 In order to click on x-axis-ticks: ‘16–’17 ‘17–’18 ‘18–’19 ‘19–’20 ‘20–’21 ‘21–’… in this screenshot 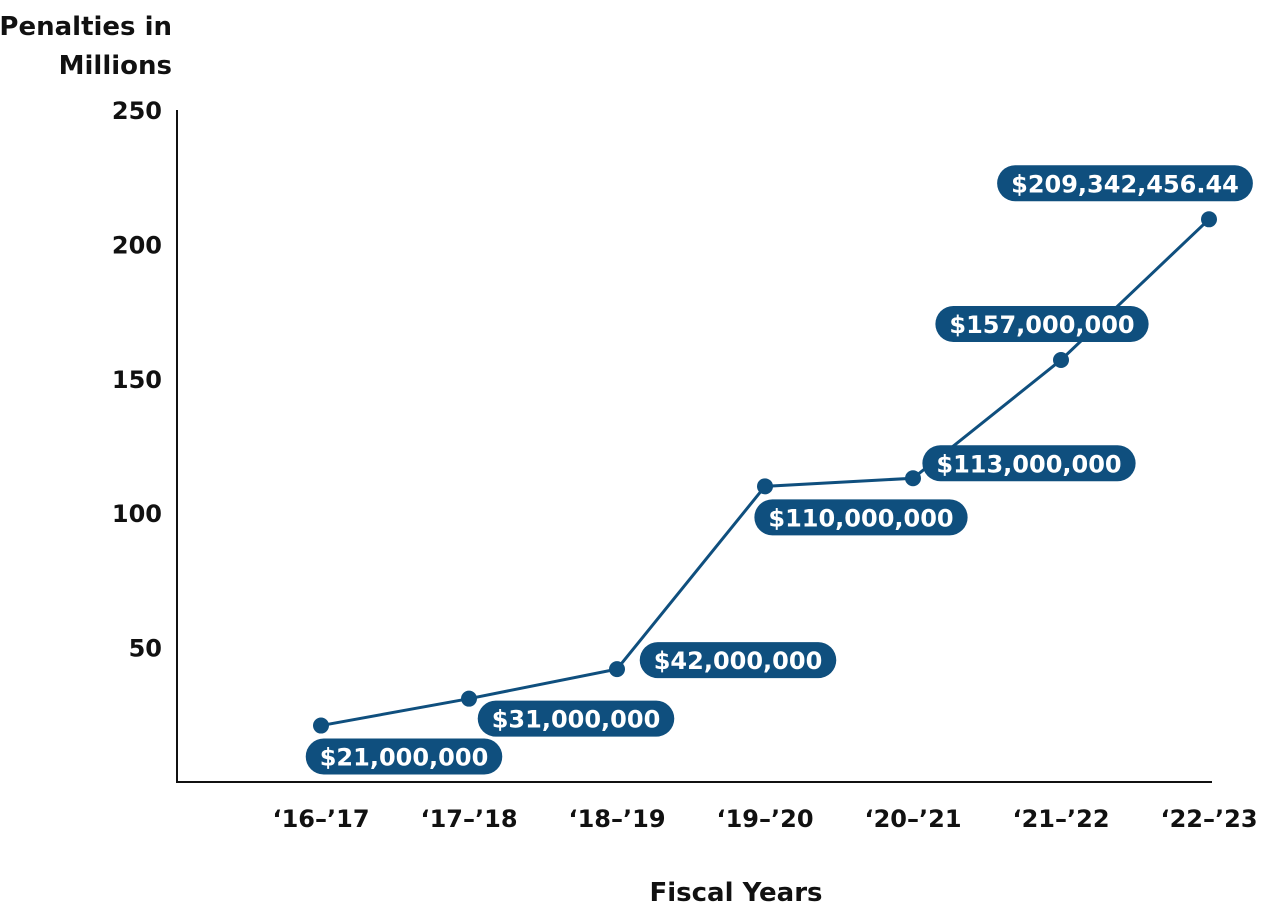, I will do `click(764, 819)`.